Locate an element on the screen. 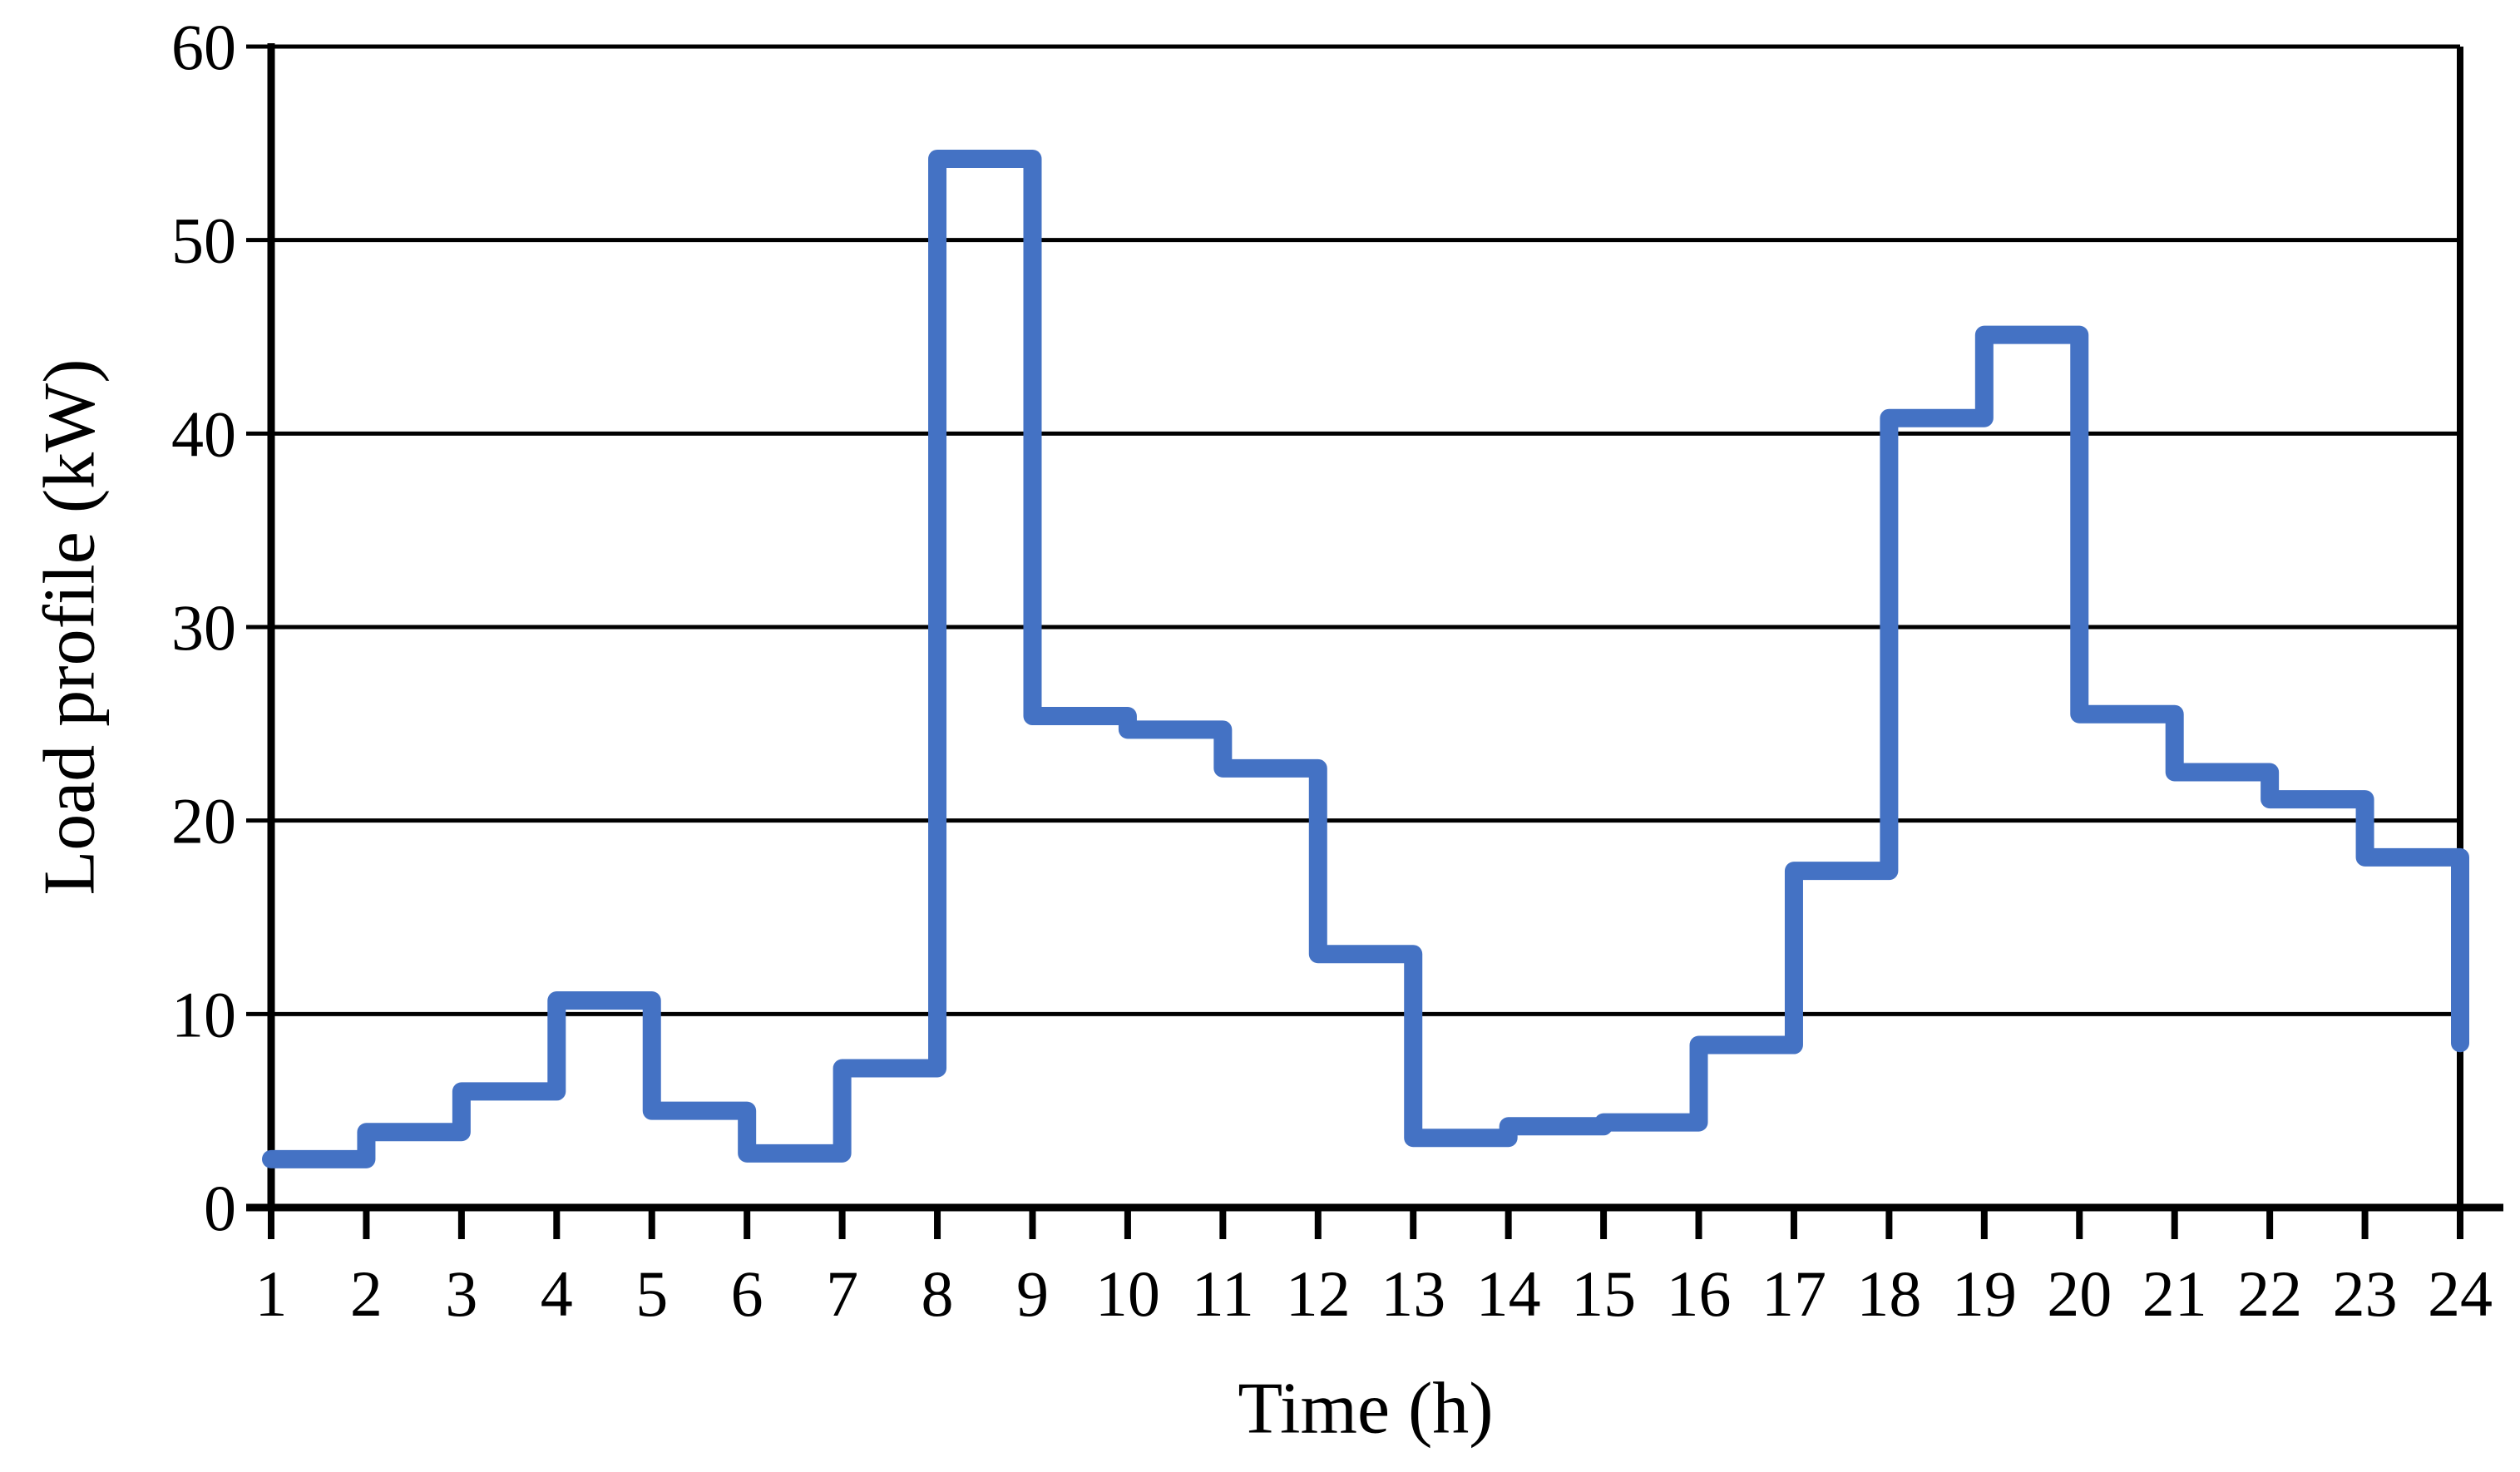 Image resolution: width=2520 pixels, height=1472 pixels. x-tick-label: 7 is located at coordinates (842, 1293).